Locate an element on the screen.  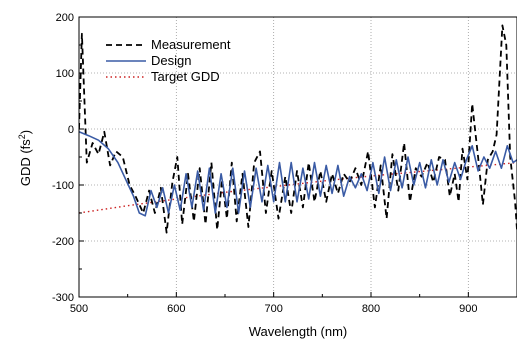
y-tick-label: 100 is located at coordinates (65, 74).